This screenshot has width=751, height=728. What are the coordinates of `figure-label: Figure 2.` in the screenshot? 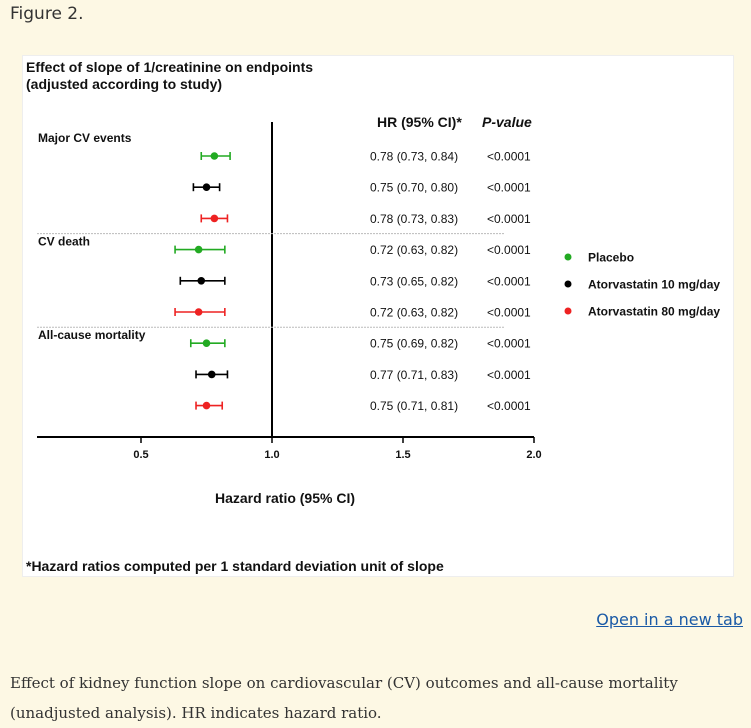 It's located at (47, 14).